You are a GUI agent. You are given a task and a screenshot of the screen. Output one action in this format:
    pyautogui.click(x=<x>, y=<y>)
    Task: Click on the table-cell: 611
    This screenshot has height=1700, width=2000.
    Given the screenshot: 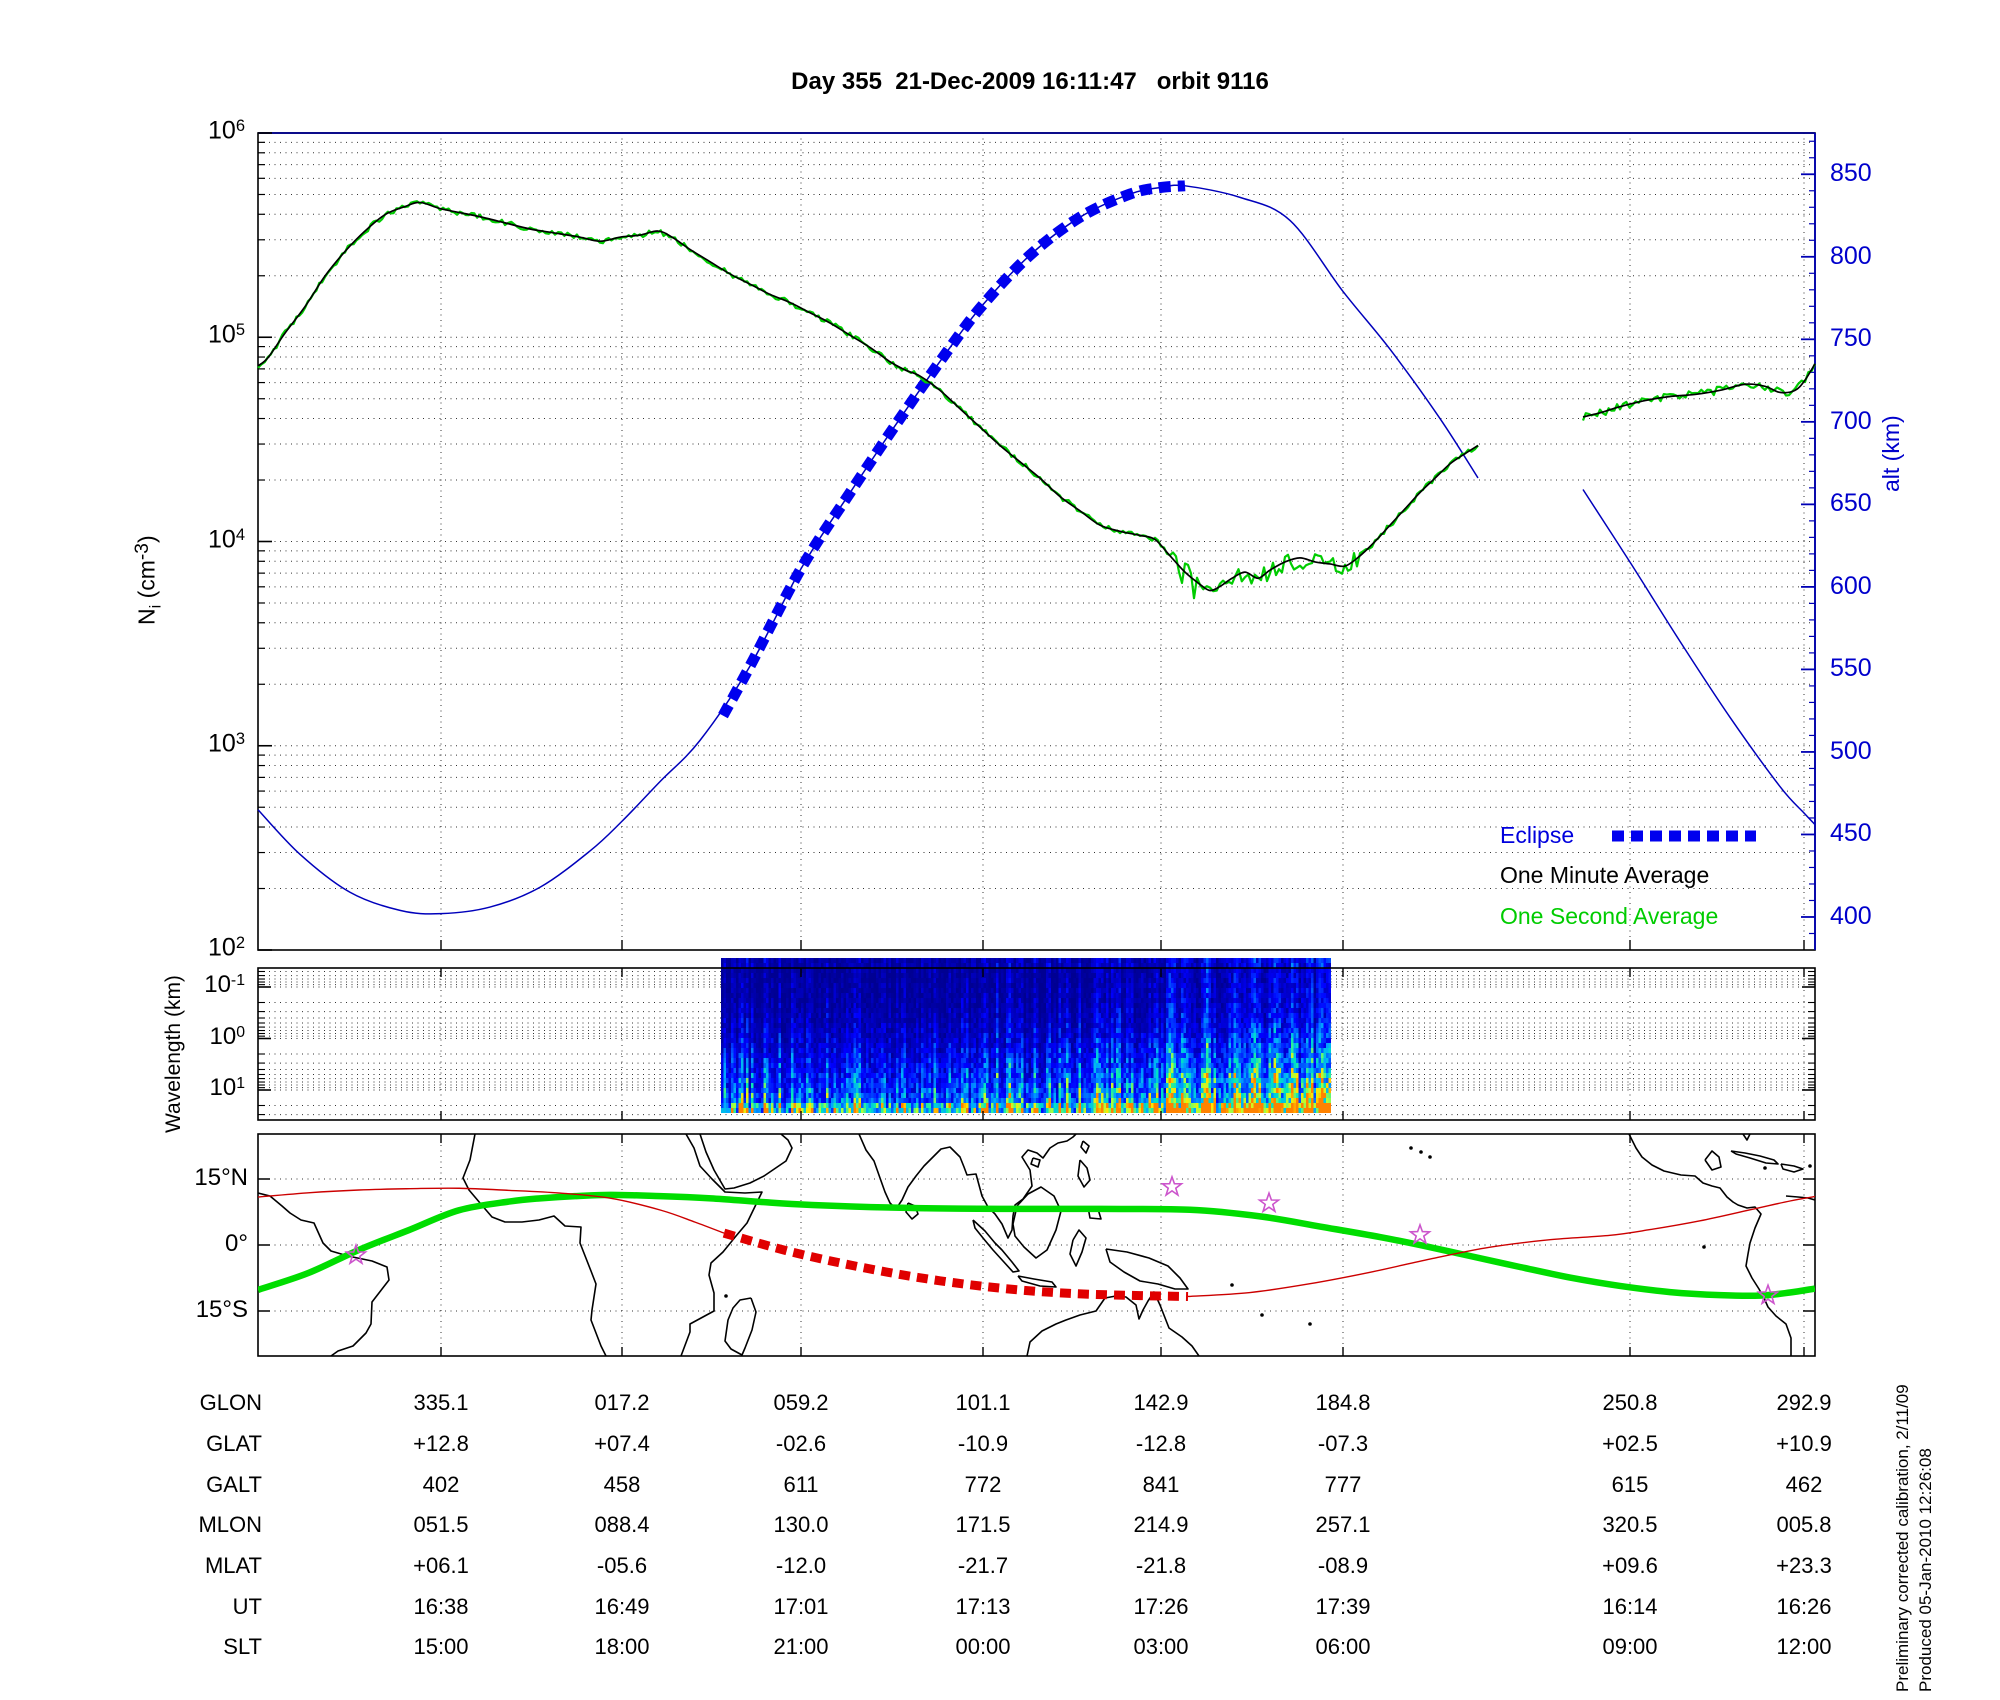 What is the action you would take?
    pyautogui.click(x=801, y=1484)
    